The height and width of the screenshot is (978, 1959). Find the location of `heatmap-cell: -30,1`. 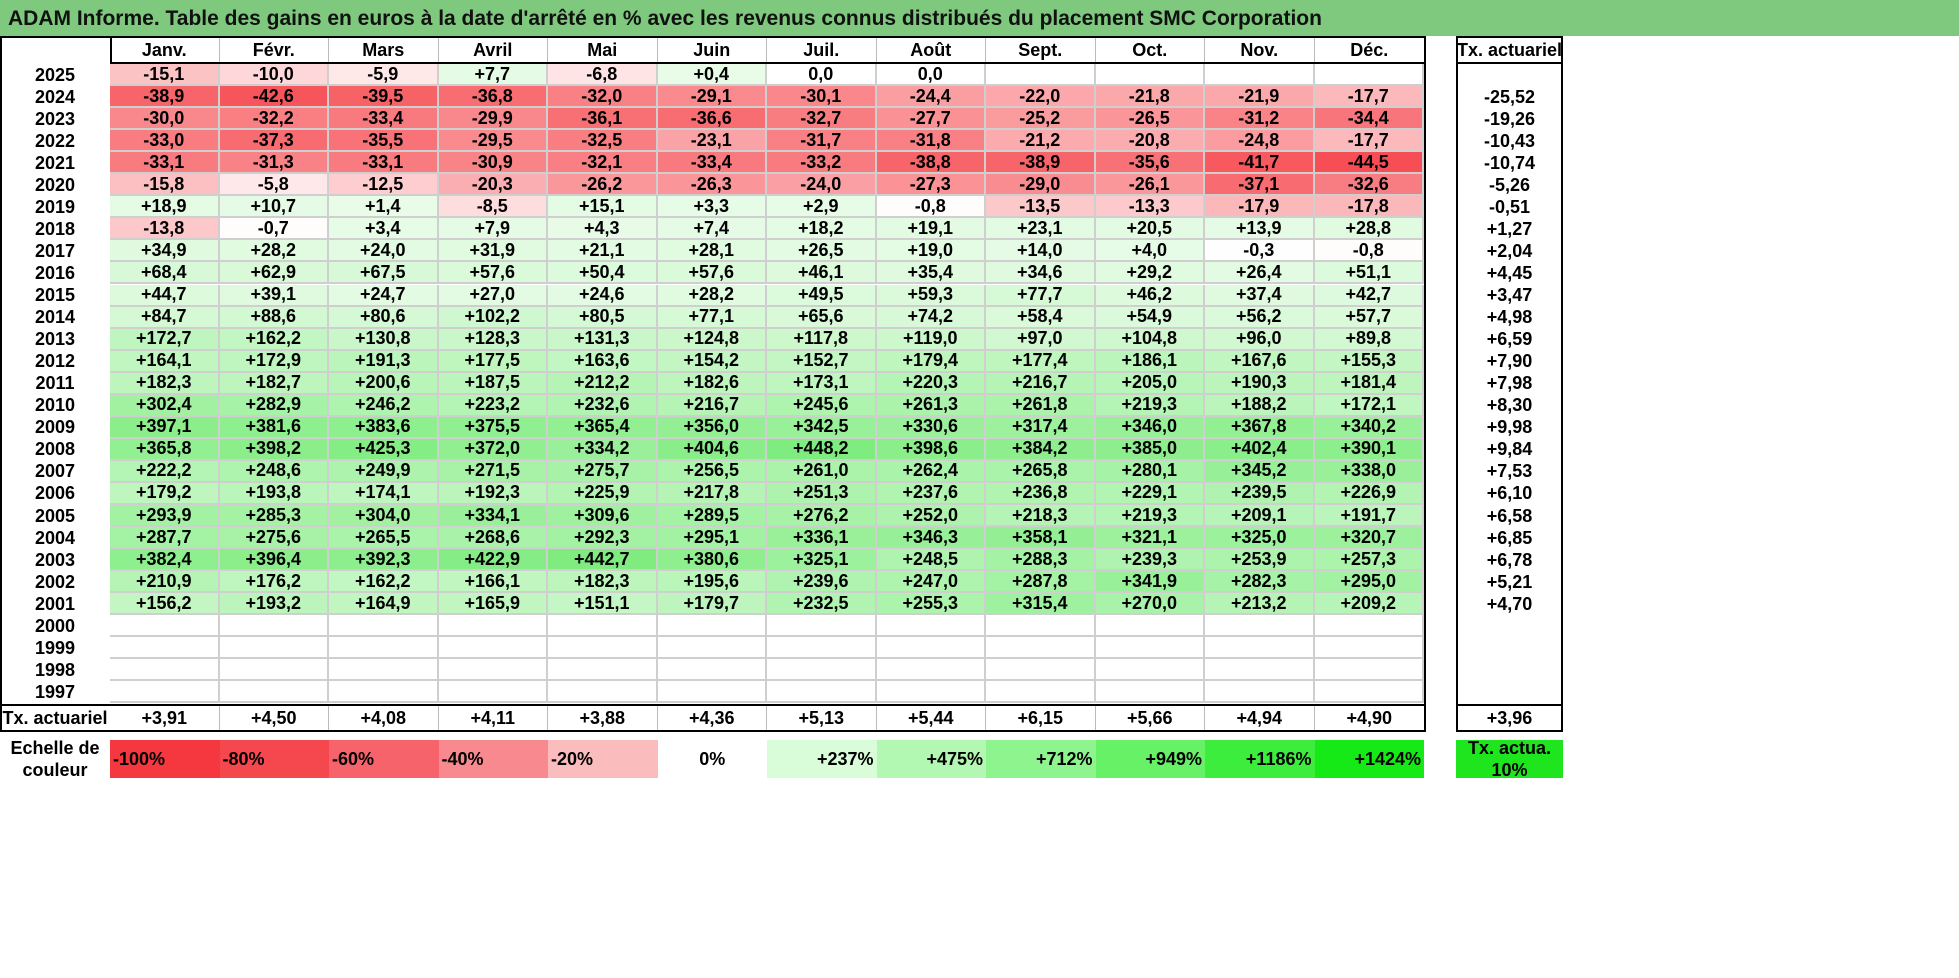

heatmap-cell: -30,1 is located at coordinates (822, 97).